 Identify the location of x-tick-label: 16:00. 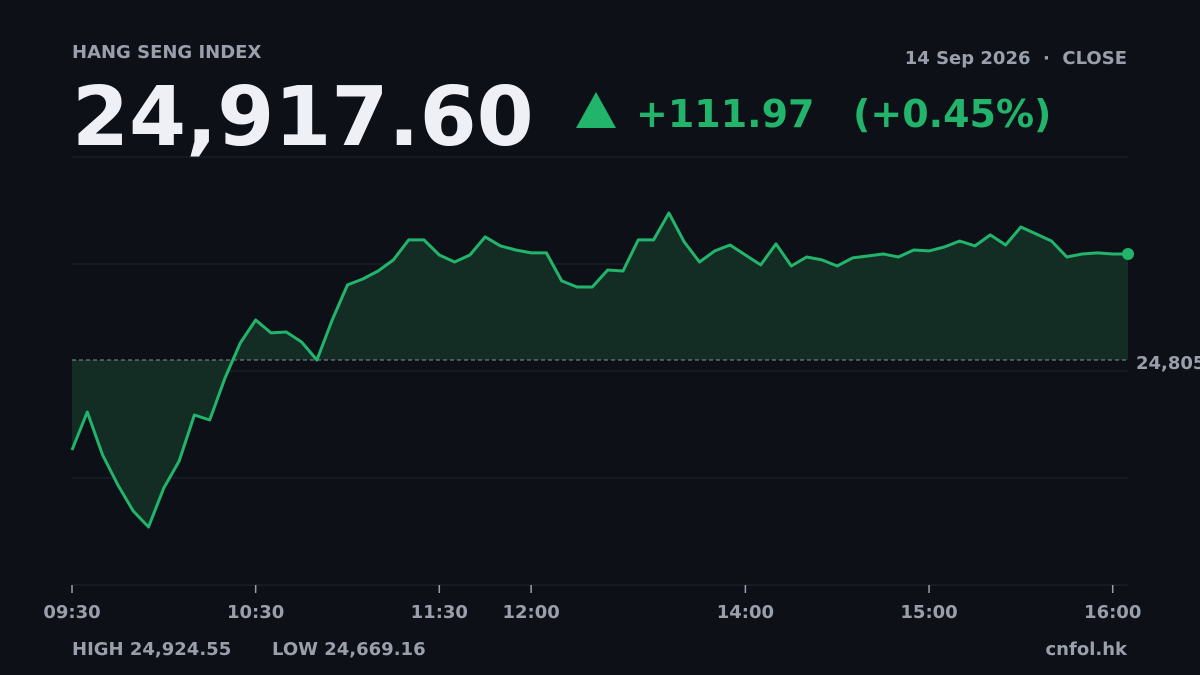
(1112, 612).